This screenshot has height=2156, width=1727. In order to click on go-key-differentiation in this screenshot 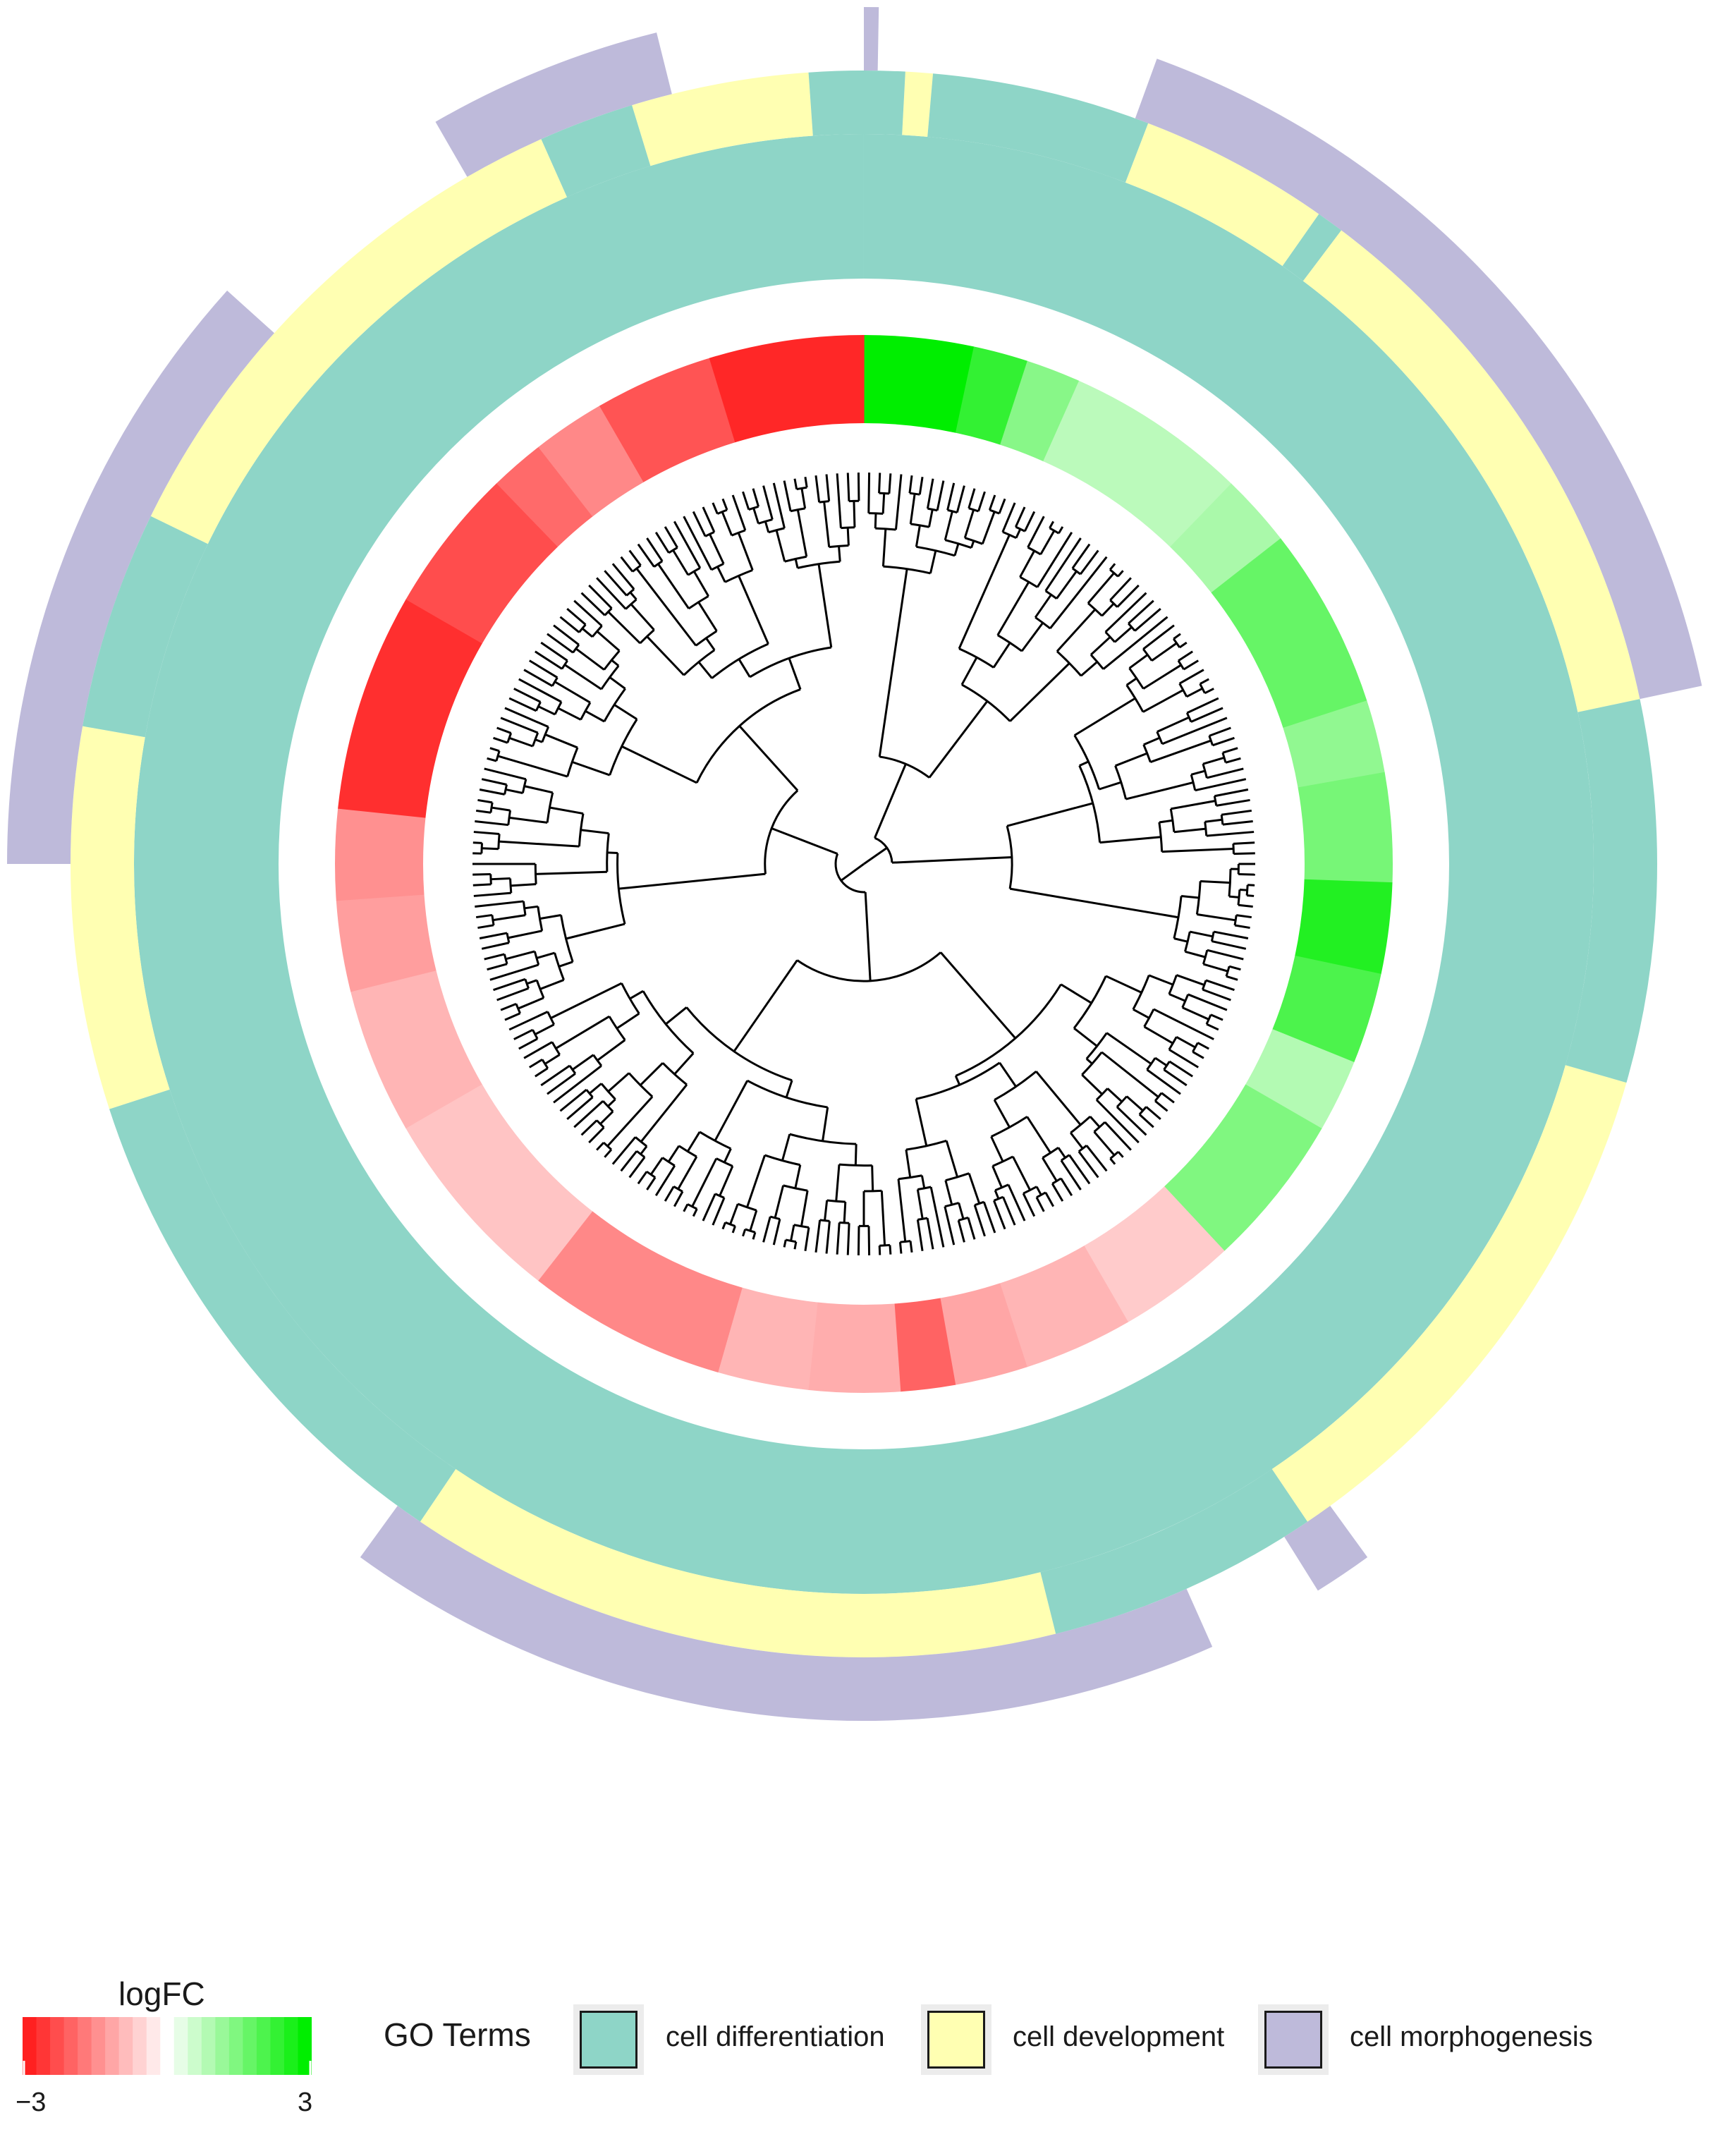, I will do `click(608, 2040)`.